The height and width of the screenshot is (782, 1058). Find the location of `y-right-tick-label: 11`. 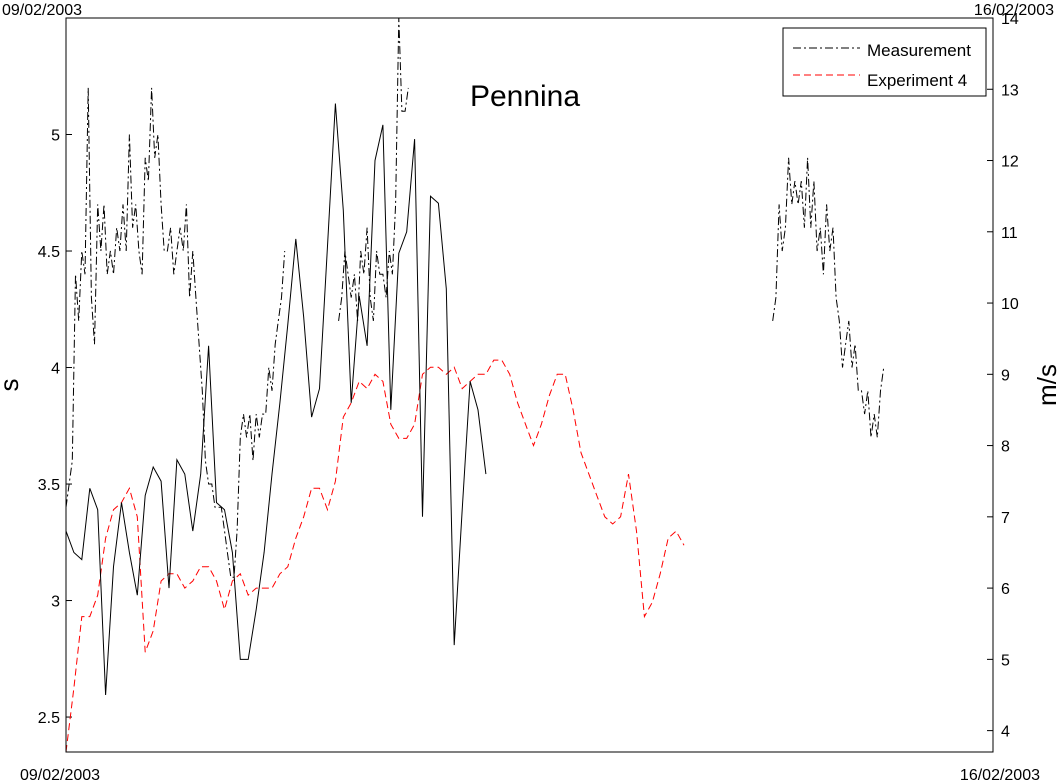

y-right-tick-label: 11 is located at coordinates (1009, 233).